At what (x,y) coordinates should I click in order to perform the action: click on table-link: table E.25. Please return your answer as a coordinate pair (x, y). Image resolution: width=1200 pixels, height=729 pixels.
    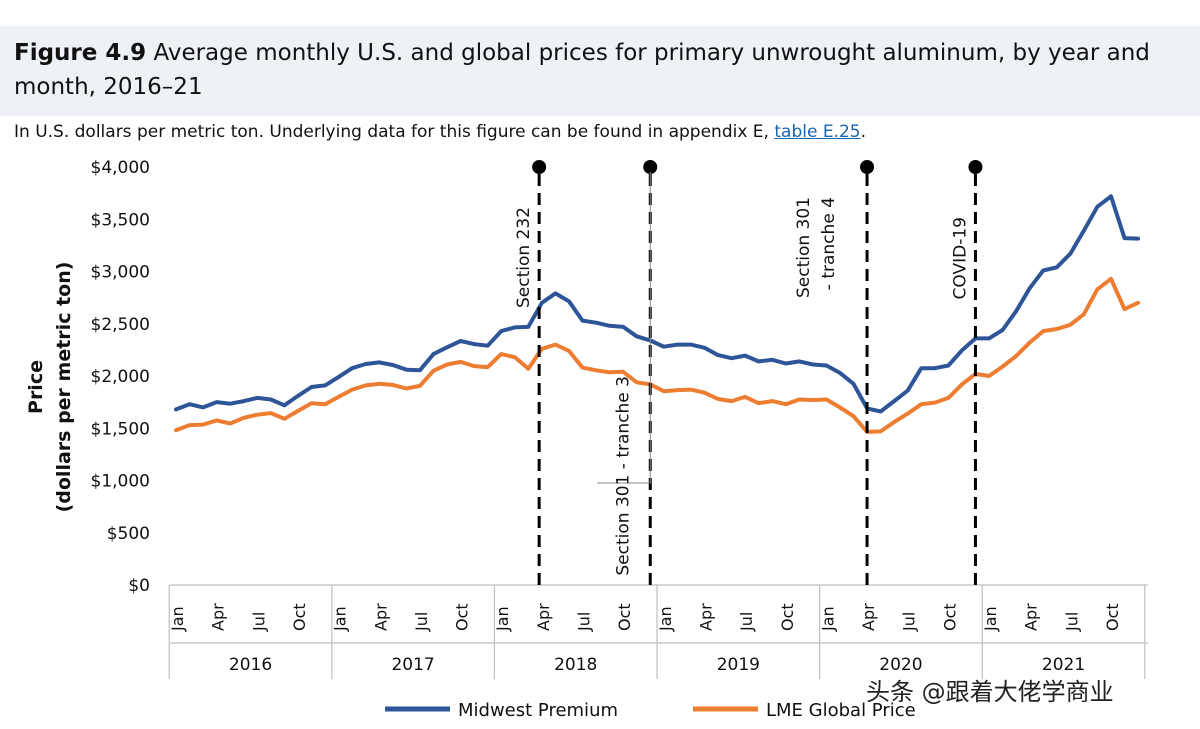
    Looking at the image, I should click on (817, 132).